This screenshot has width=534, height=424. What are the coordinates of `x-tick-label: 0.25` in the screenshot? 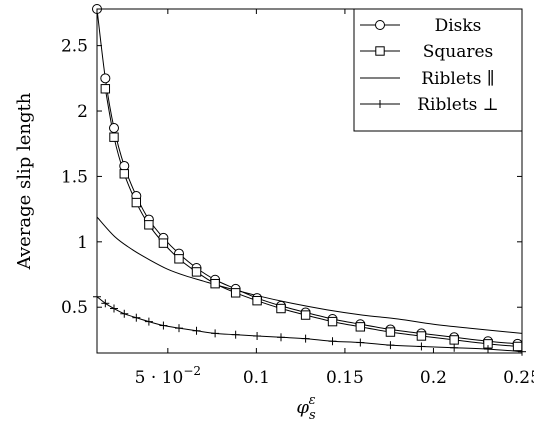 It's located at (518, 378).